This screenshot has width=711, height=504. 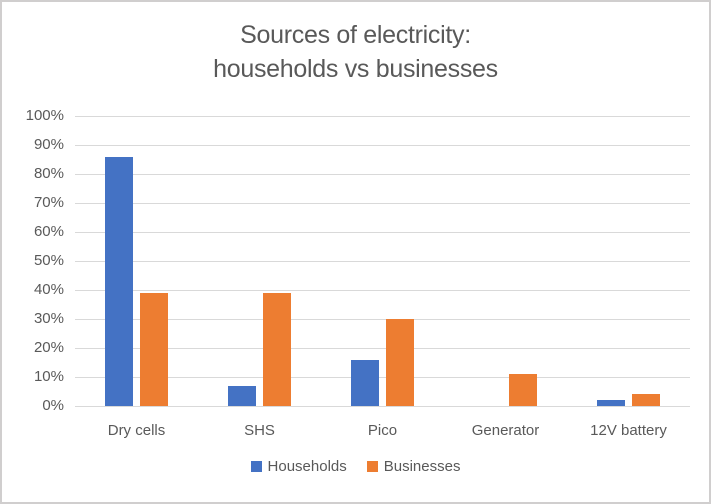 I want to click on y-tick-20-: 20%, so click(x=48, y=347).